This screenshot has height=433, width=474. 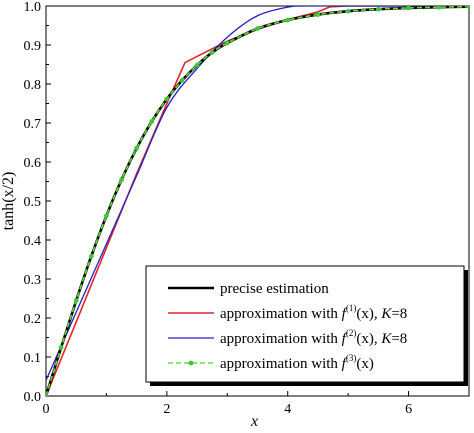 I want to click on y-axis-label: tanh(x/2), so click(x=8, y=201).